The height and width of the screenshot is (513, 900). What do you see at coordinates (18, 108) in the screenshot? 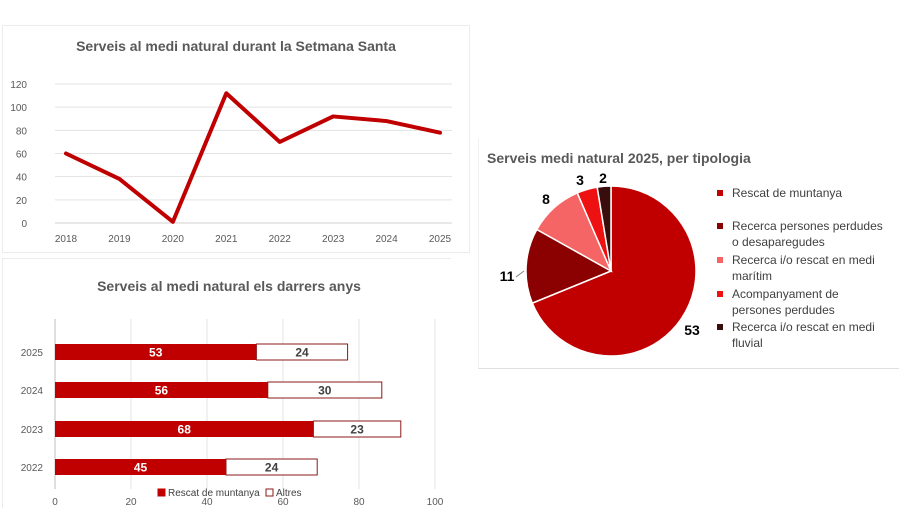
I see `line-y-tick-label: 100` at bounding box center [18, 108].